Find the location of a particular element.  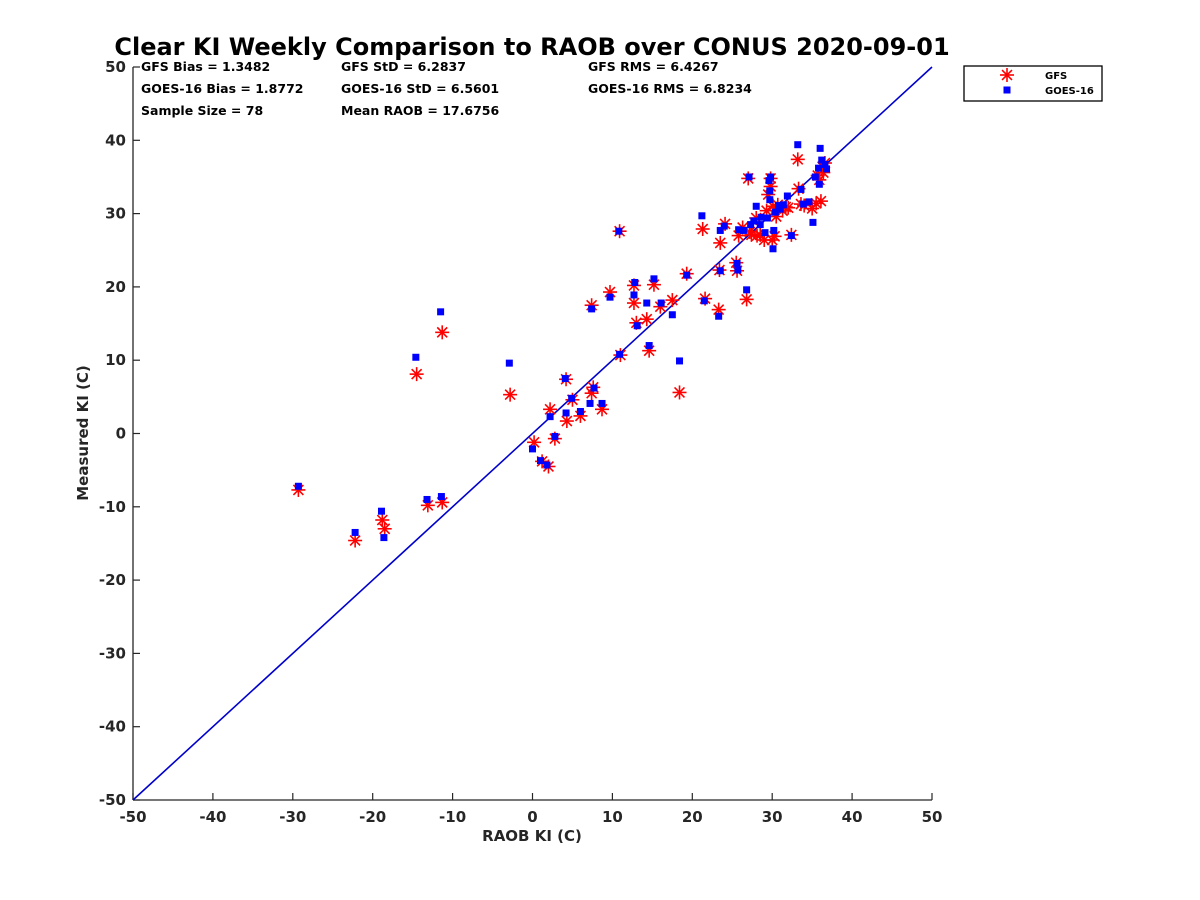

stat-mean-raob: Mean RAOB = 17.6756 is located at coordinates (420, 110).